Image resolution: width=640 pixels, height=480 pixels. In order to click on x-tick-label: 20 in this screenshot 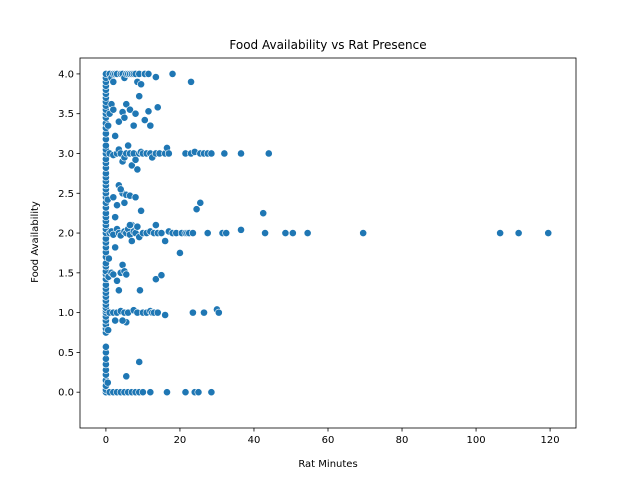, I will do `click(180, 440)`.